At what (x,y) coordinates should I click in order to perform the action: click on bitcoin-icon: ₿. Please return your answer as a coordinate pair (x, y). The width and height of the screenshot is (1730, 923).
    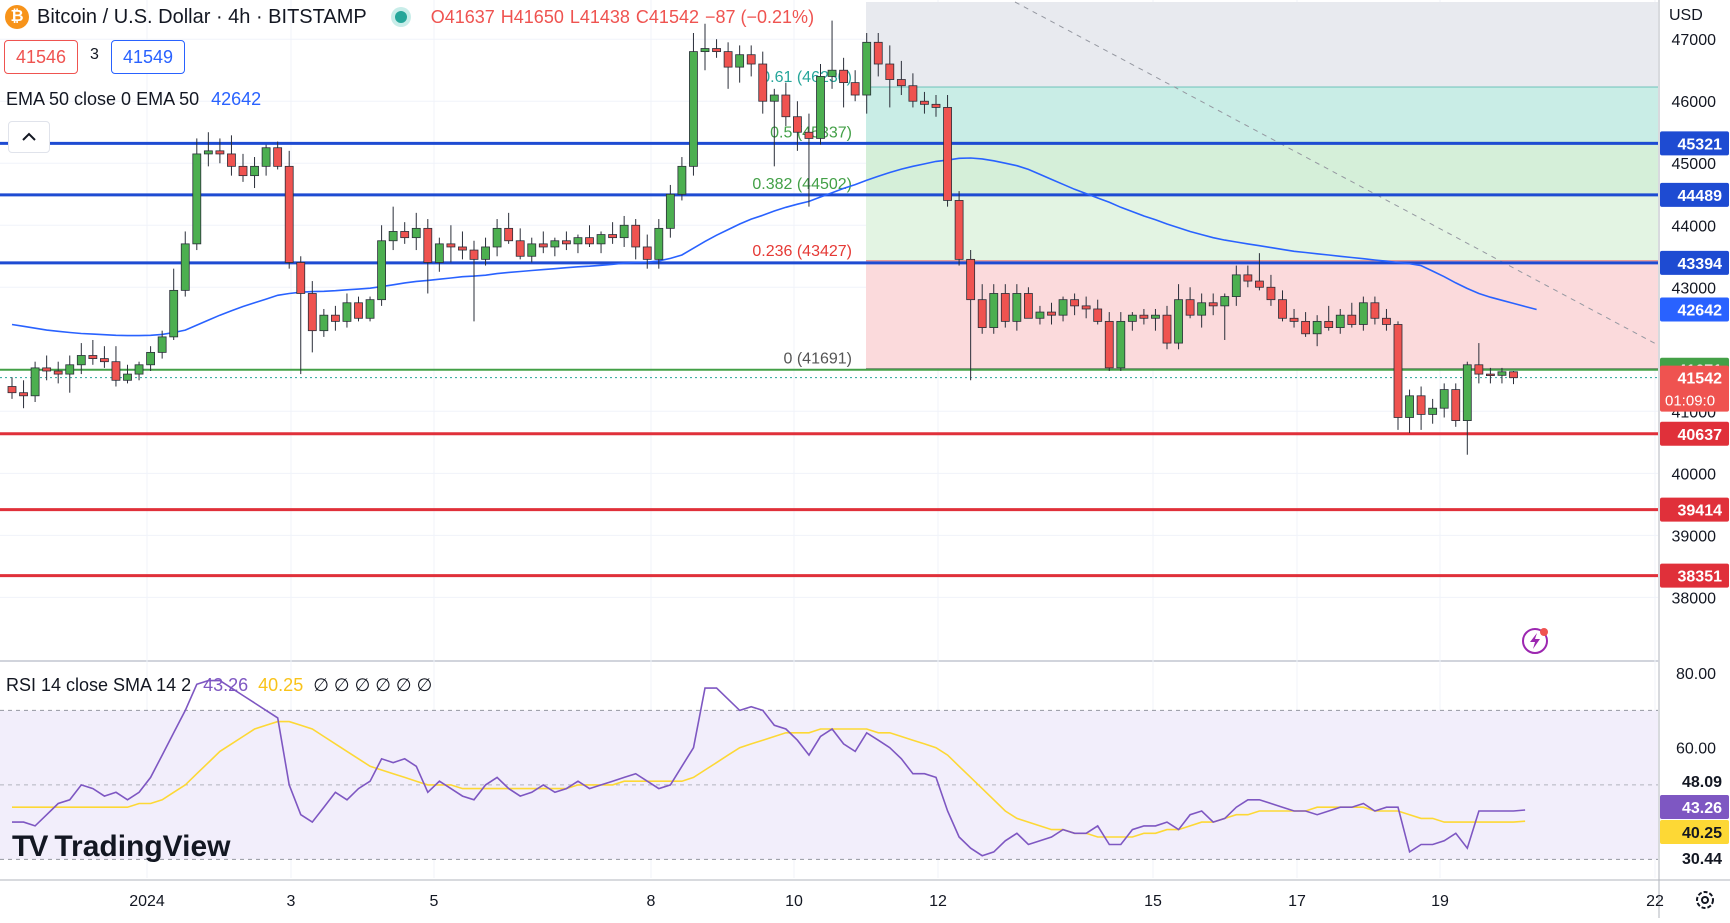
    Looking at the image, I should click on (17, 17).